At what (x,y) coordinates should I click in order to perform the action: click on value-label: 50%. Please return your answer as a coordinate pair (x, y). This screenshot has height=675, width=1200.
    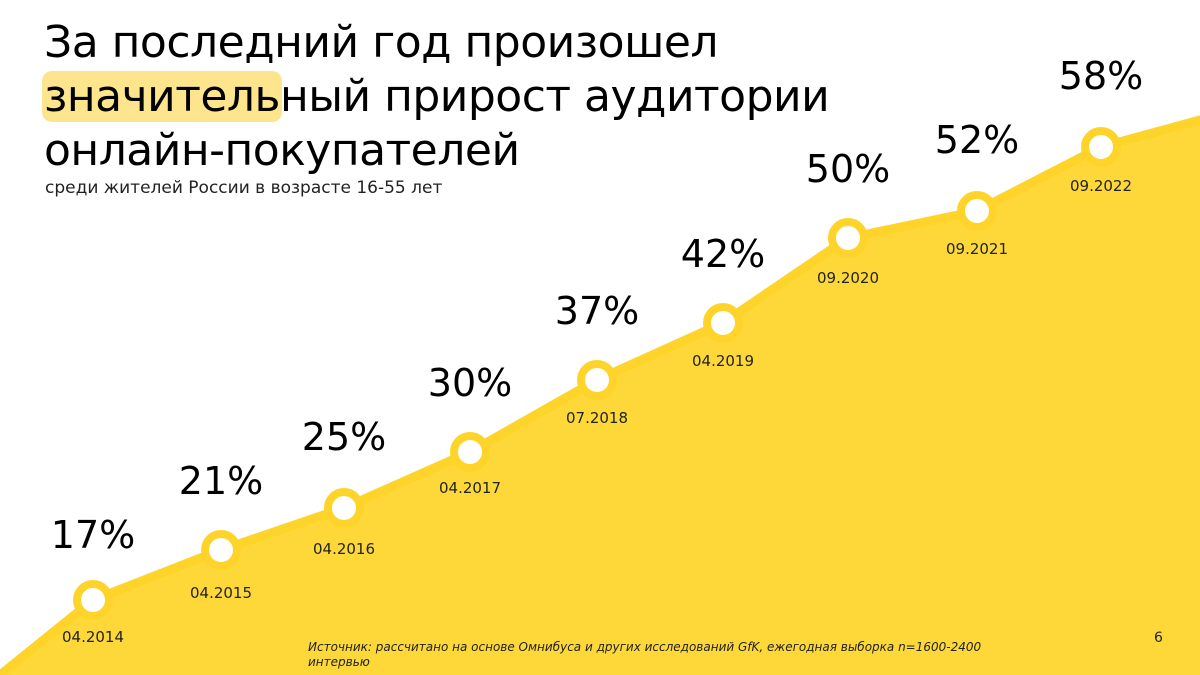
    Looking at the image, I should click on (848, 169).